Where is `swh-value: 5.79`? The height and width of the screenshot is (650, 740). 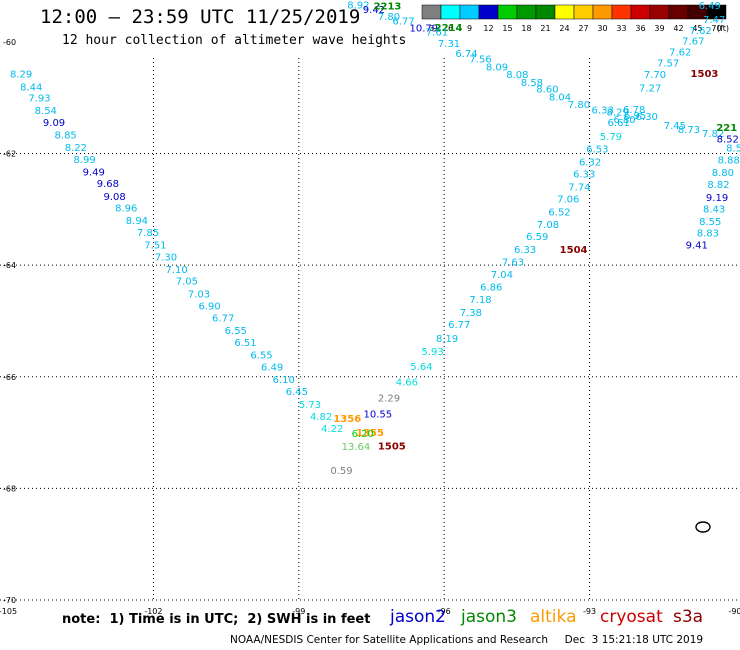 swh-value: 5.79 is located at coordinates (611, 137).